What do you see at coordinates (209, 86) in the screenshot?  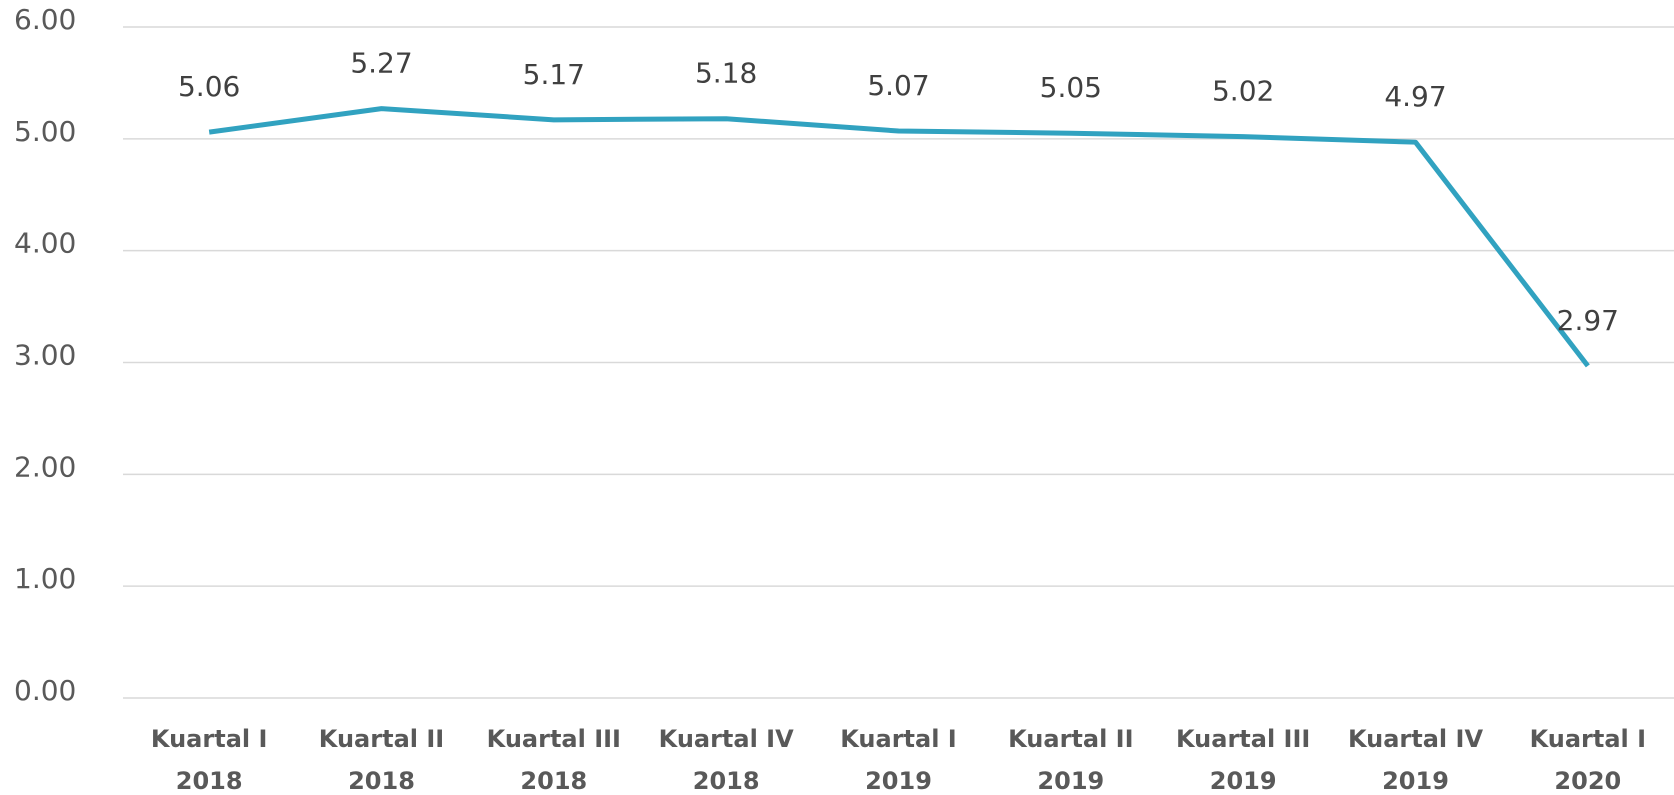 I see `data-label: 5.06` at bounding box center [209, 86].